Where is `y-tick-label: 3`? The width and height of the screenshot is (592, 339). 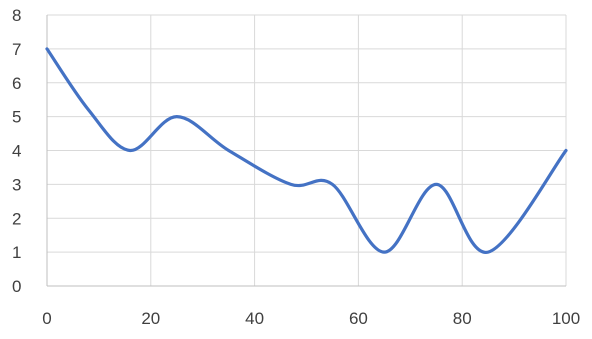
y-tick-label: 3 is located at coordinates (16, 184).